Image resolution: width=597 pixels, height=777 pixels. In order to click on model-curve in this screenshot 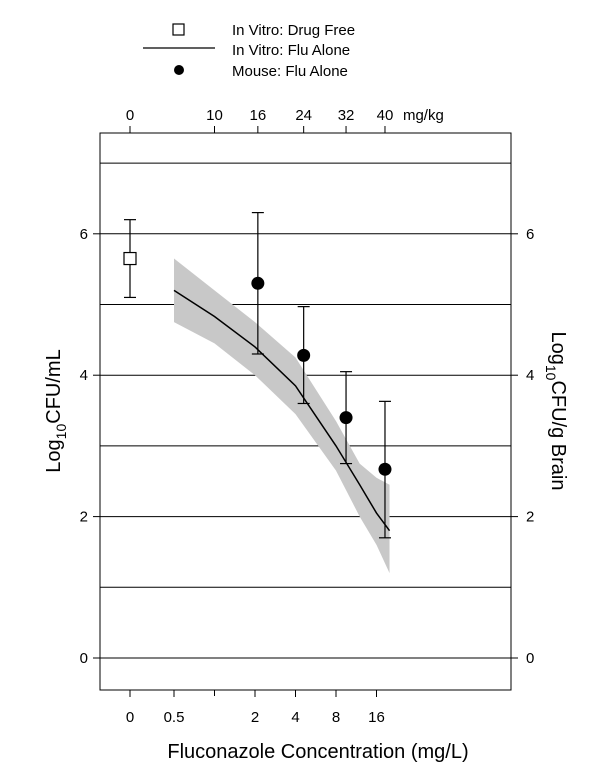, I will do `click(282, 410)`.